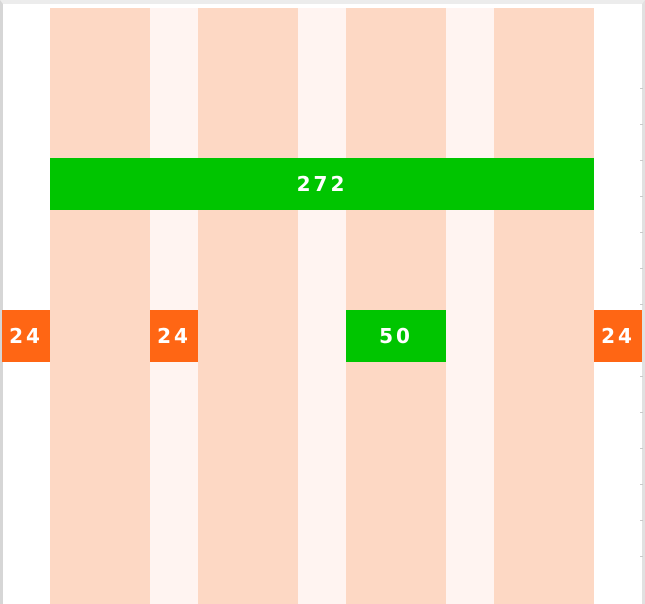 The image size is (645, 604). I want to click on column-width-badge: 50, so click(396, 336).